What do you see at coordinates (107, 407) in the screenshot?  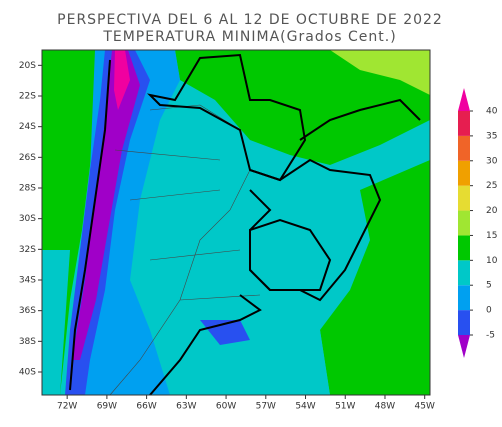 I see `x-tick-label: 69W` at bounding box center [107, 407].